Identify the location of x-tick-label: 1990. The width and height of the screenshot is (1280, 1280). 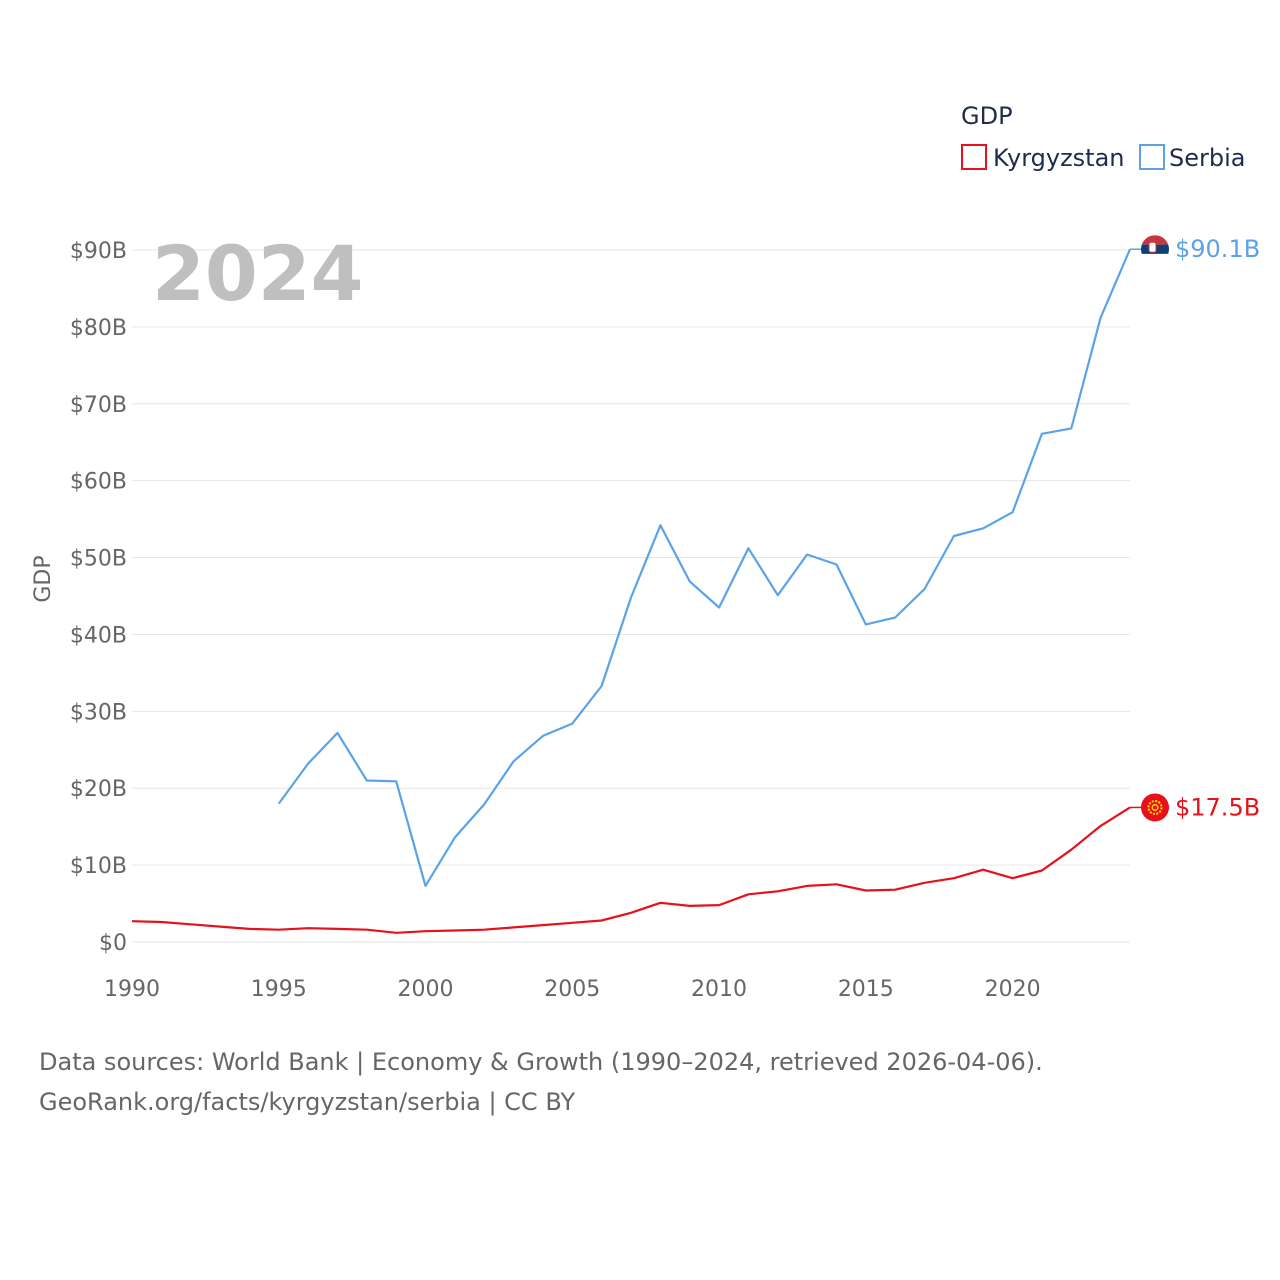
(132, 989).